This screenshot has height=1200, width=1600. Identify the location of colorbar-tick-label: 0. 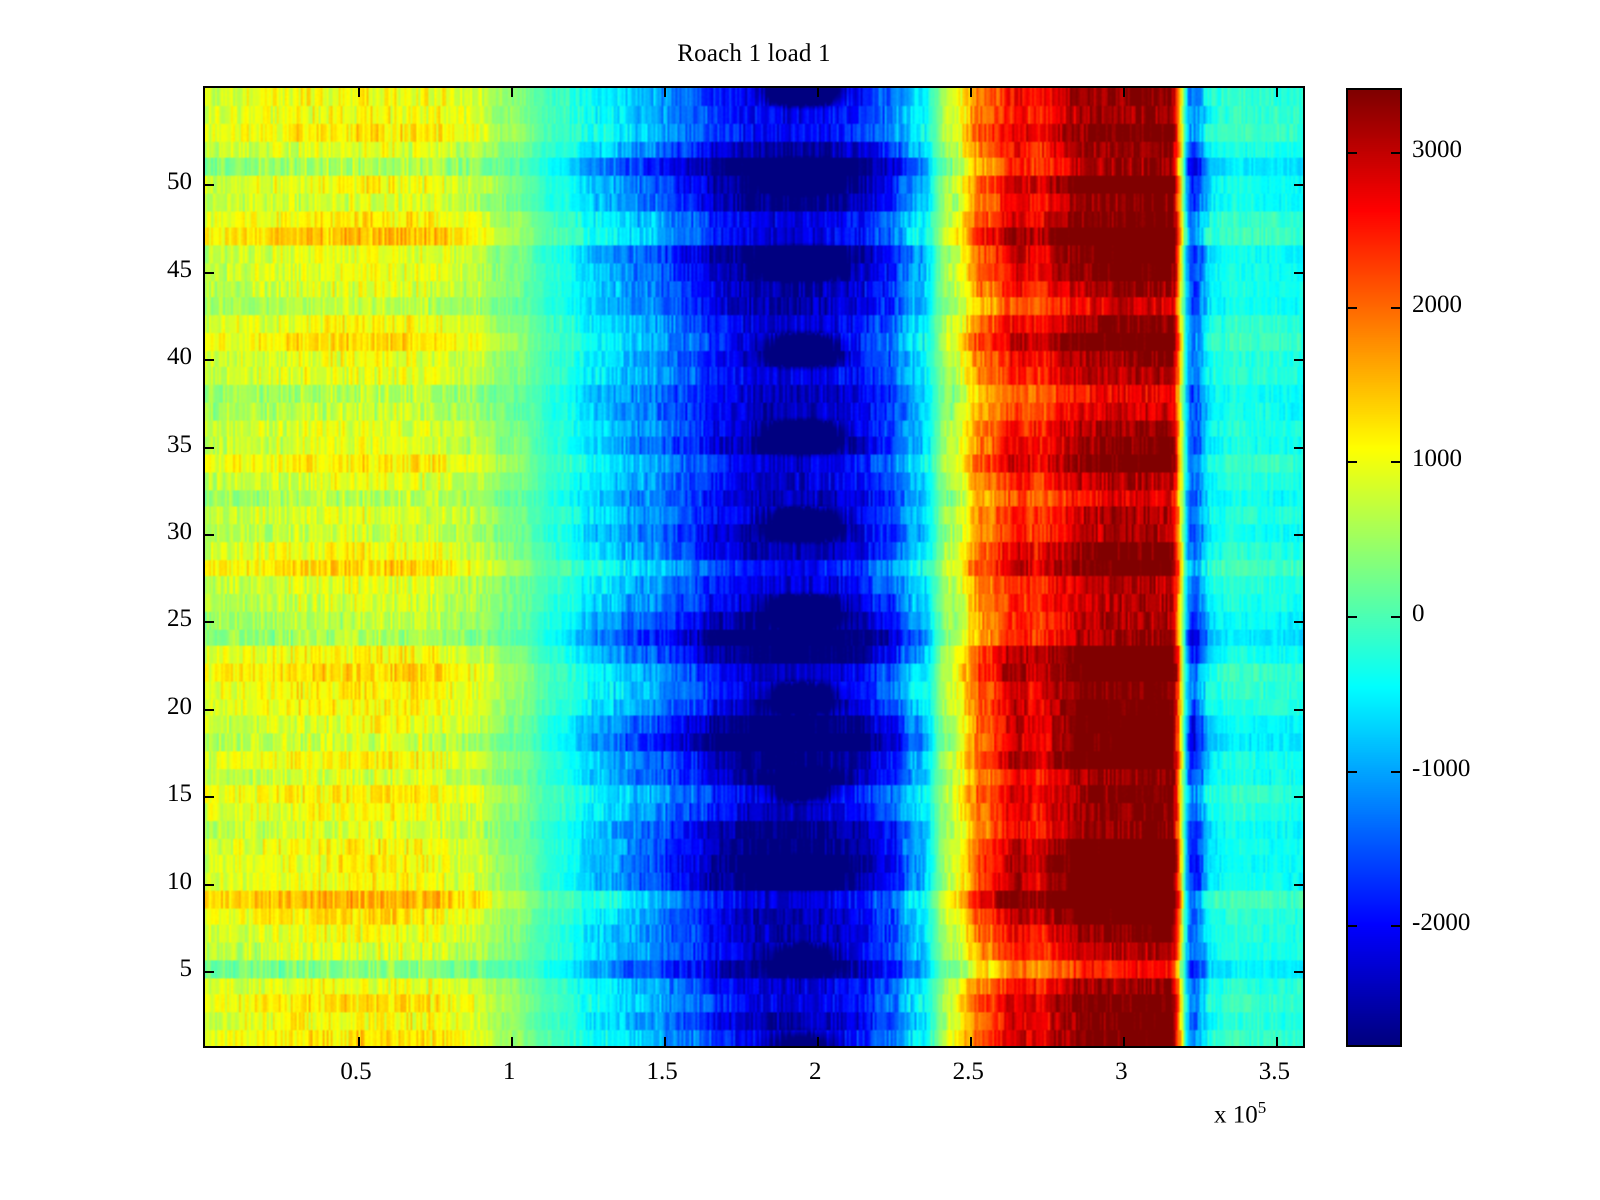
(1418, 613).